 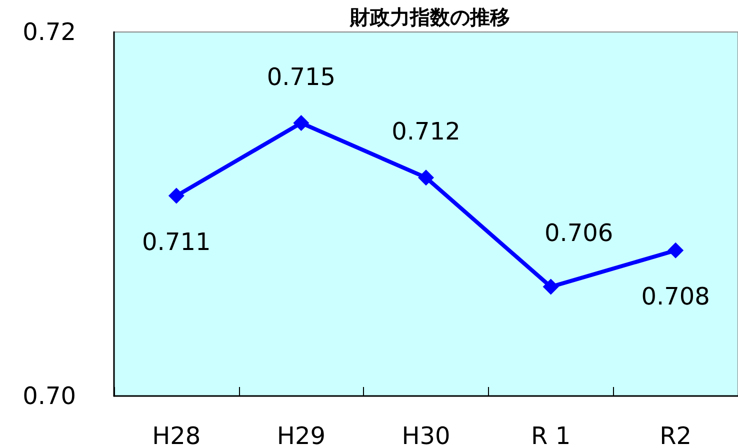 I want to click on data-label: 0.712, so click(x=426, y=132).